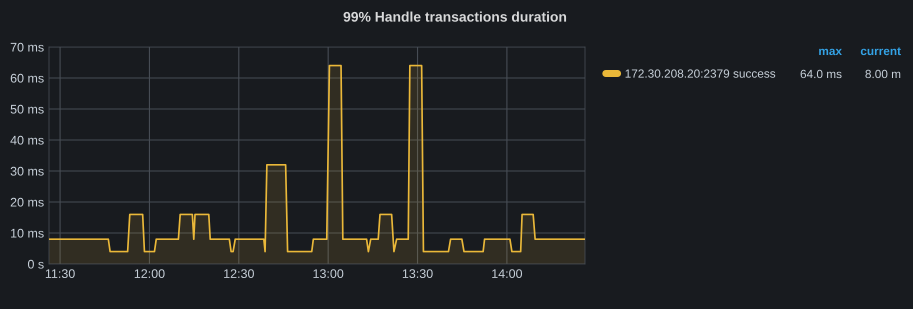 The image size is (913, 309). I want to click on text: max, so click(830, 52).